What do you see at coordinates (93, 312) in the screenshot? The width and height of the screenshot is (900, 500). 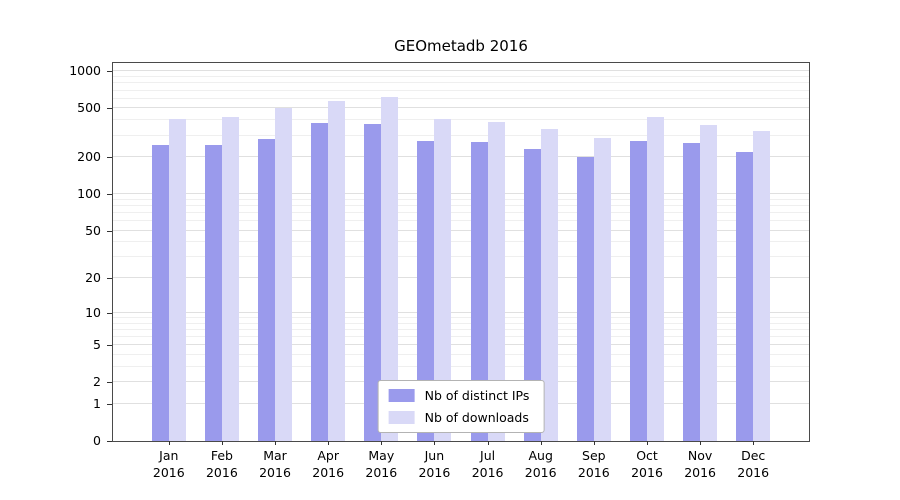 I see `y-tick-label: 10` at bounding box center [93, 312].